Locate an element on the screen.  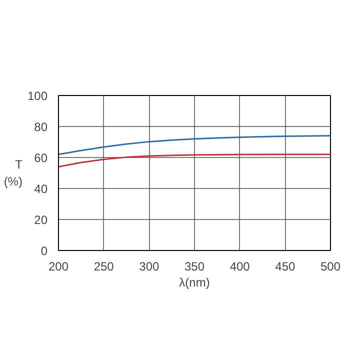
x-tick-label: 250 is located at coordinates (104, 267).